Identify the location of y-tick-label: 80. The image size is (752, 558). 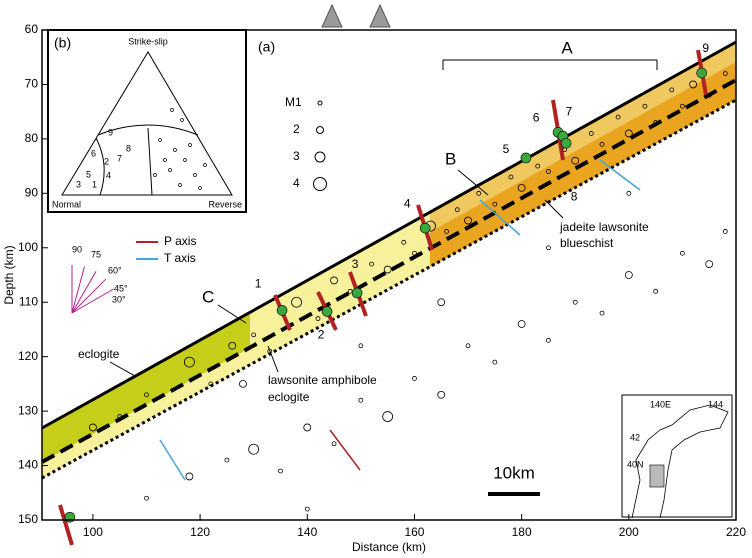
(32, 138).